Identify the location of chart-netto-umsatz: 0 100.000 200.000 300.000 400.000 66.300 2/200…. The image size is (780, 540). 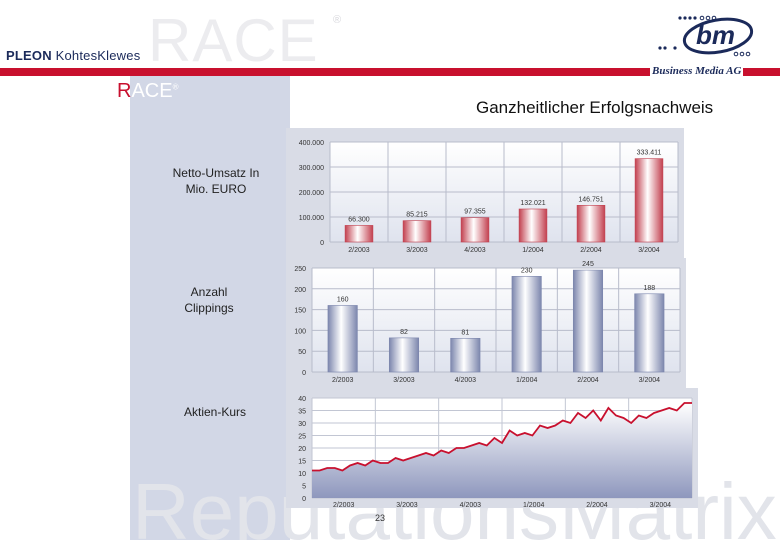
(485, 193).